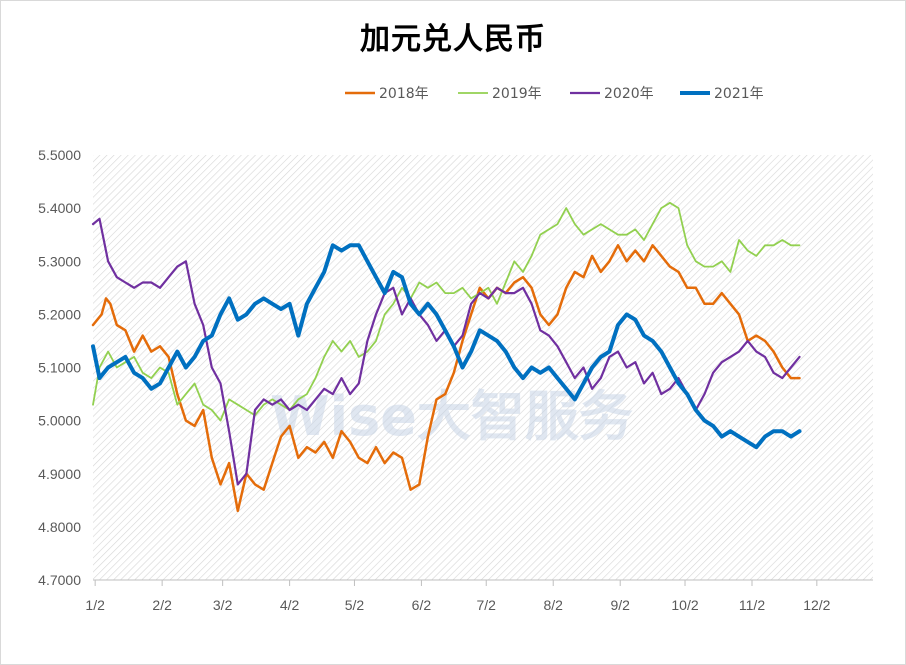  Describe the element at coordinates (59, 368) in the screenshot. I see `y-tick-label: 5.1000` at that location.